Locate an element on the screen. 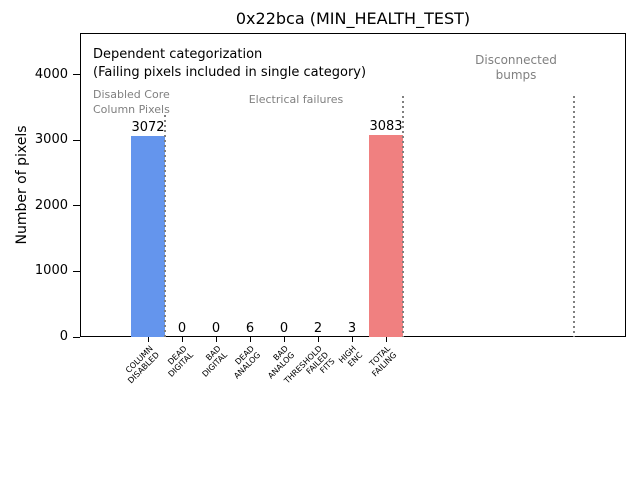 The height and width of the screenshot is (480, 640). group-label: Disconnected bumps is located at coordinates (516, 67).